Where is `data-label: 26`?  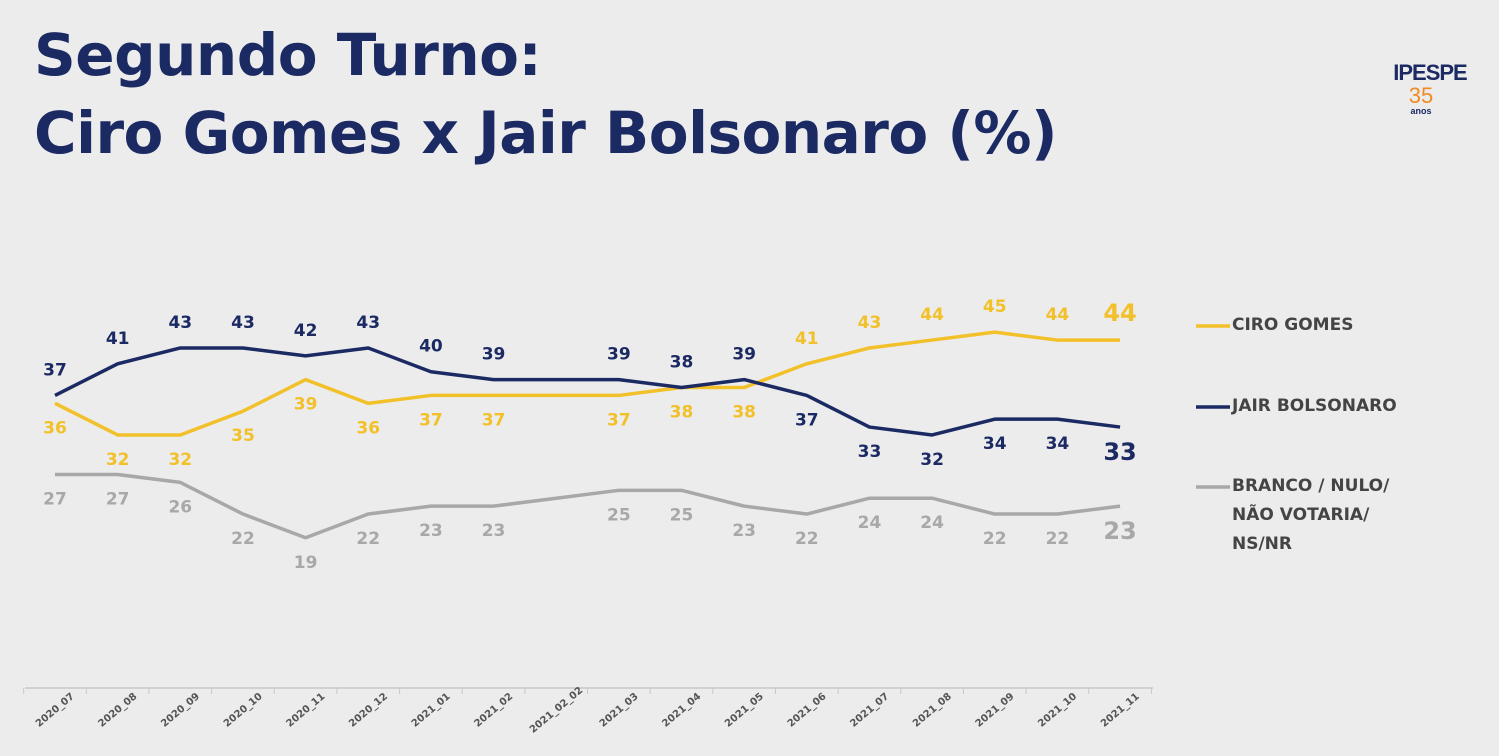
data-label: 26 is located at coordinates (180, 507).